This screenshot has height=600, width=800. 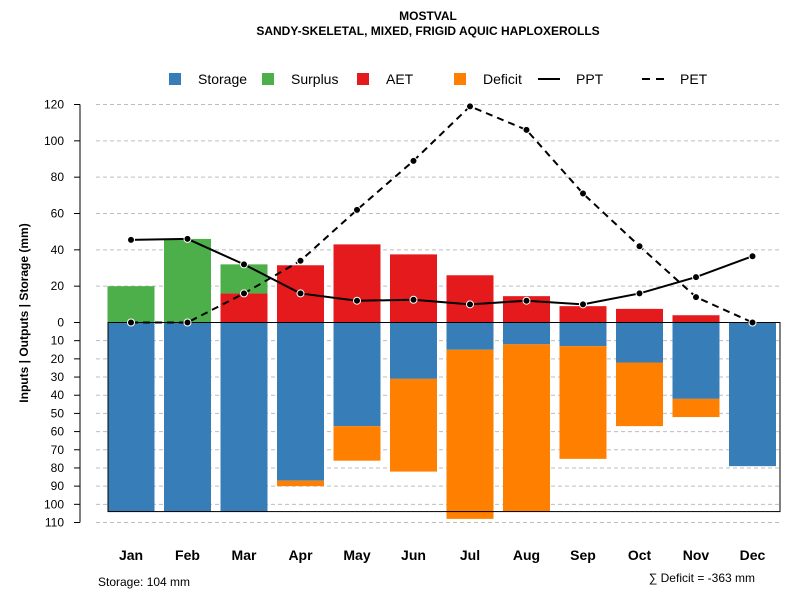 I want to click on y-axis-label: Inputs | Outputs | Storage (mm), so click(x=24, y=312).